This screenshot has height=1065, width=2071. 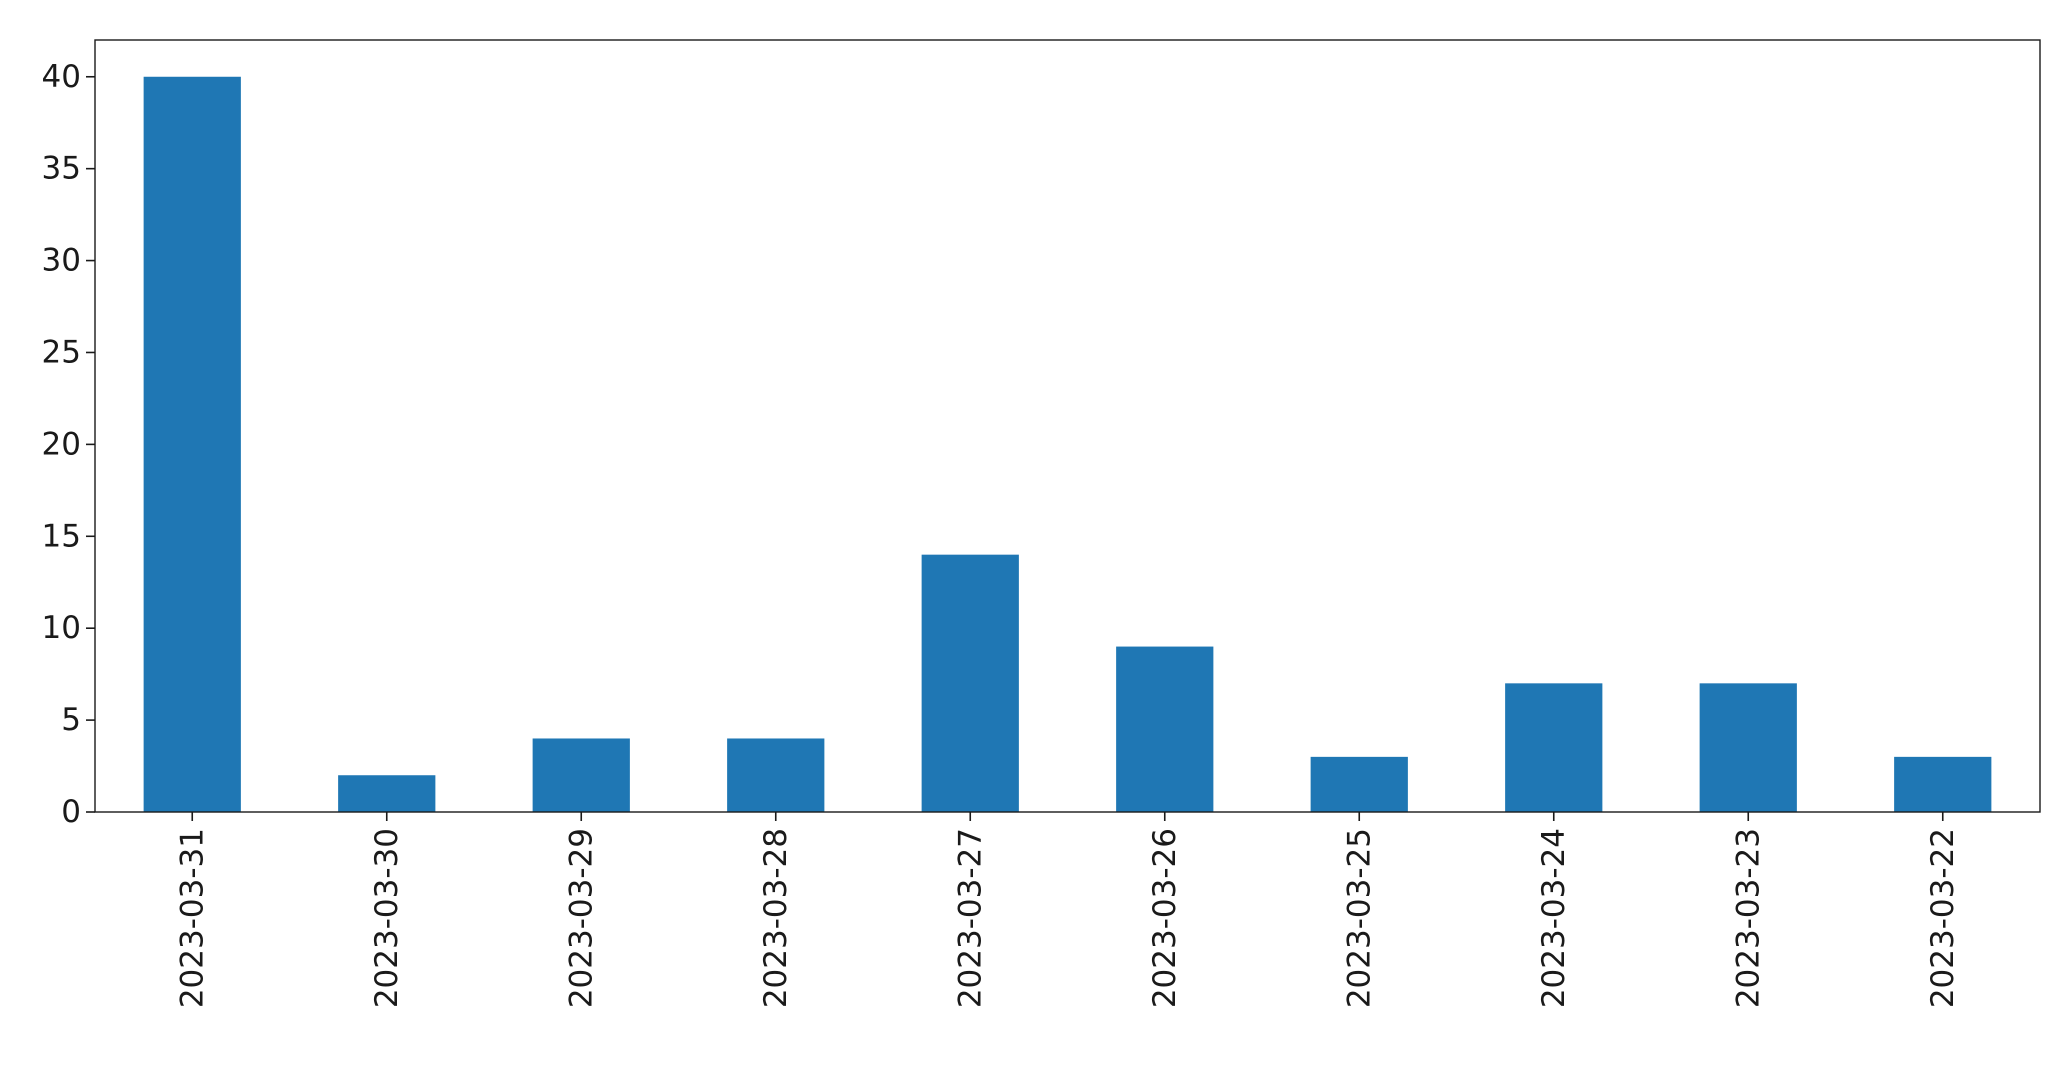 I want to click on y-tick-label: 0, so click(x=71, y=812).